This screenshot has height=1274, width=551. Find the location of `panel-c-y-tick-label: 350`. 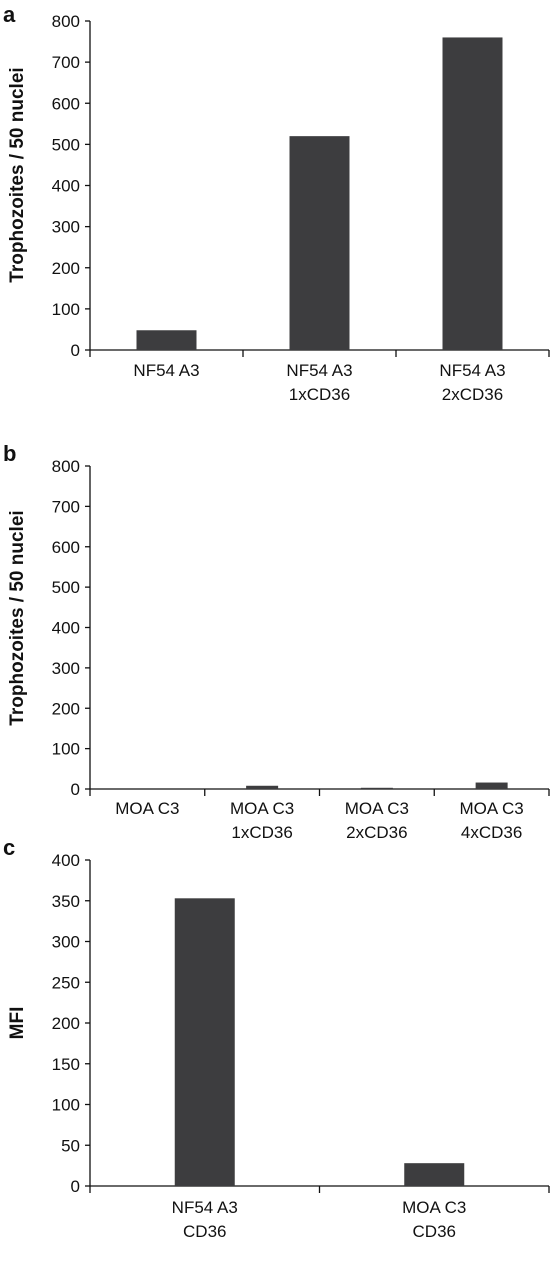

panel-c-y-tick-label: 350 is located at coordinates (66, 901).